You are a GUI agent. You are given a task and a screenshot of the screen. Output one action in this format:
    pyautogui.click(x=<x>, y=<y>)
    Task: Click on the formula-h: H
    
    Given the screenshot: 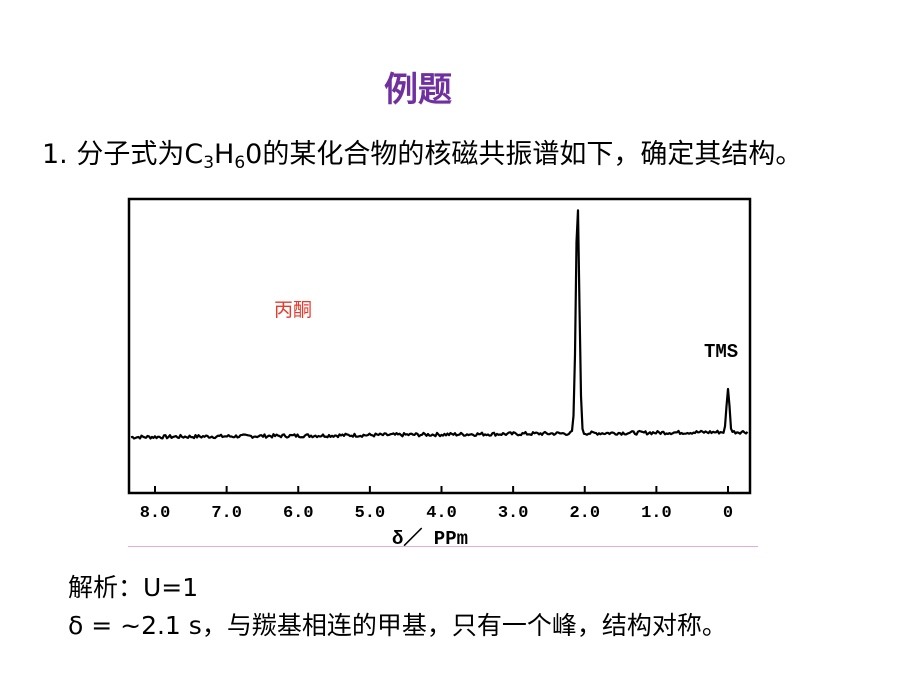 What is the action you would take?
    pyautogui.click(x=224, y=154)
    